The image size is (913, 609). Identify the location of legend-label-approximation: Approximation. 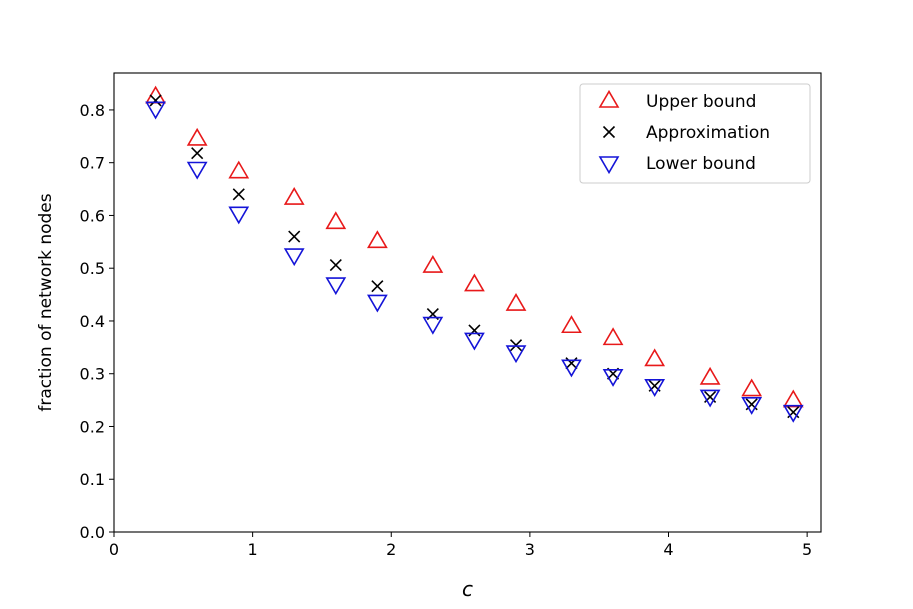
(708, 133).